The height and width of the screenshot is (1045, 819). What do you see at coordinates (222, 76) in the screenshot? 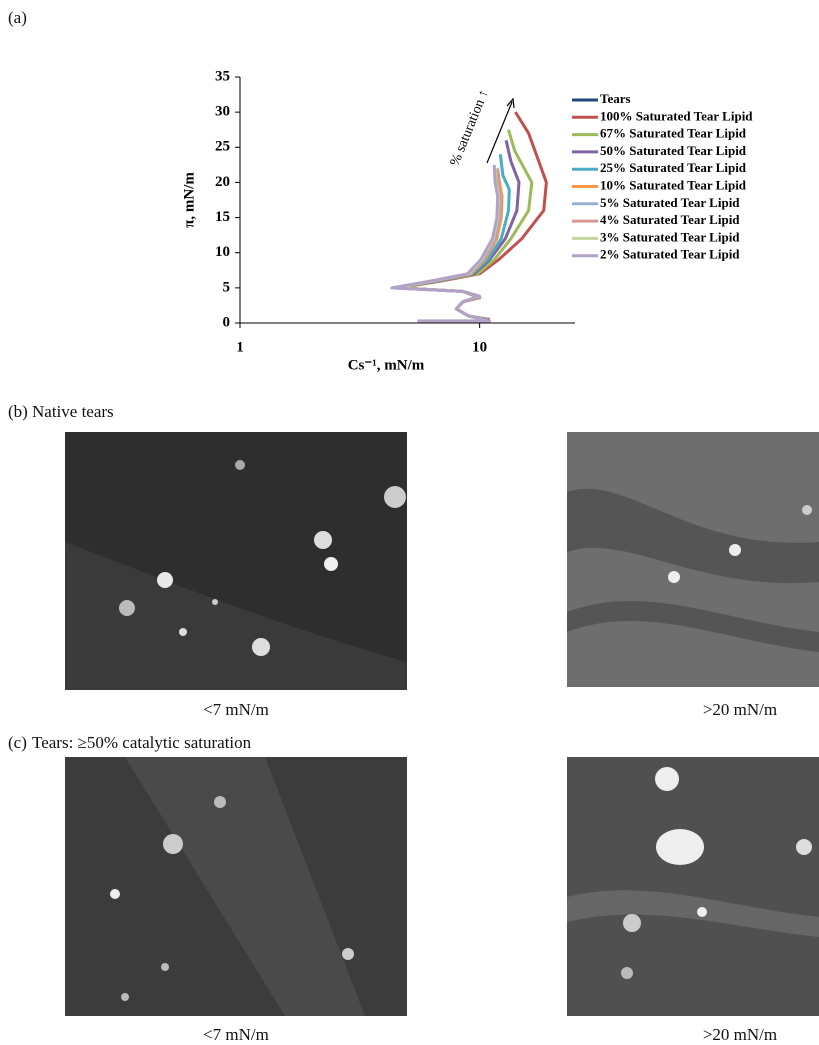
I see `y-tick-label: 35` at bounding box center [222, 76].